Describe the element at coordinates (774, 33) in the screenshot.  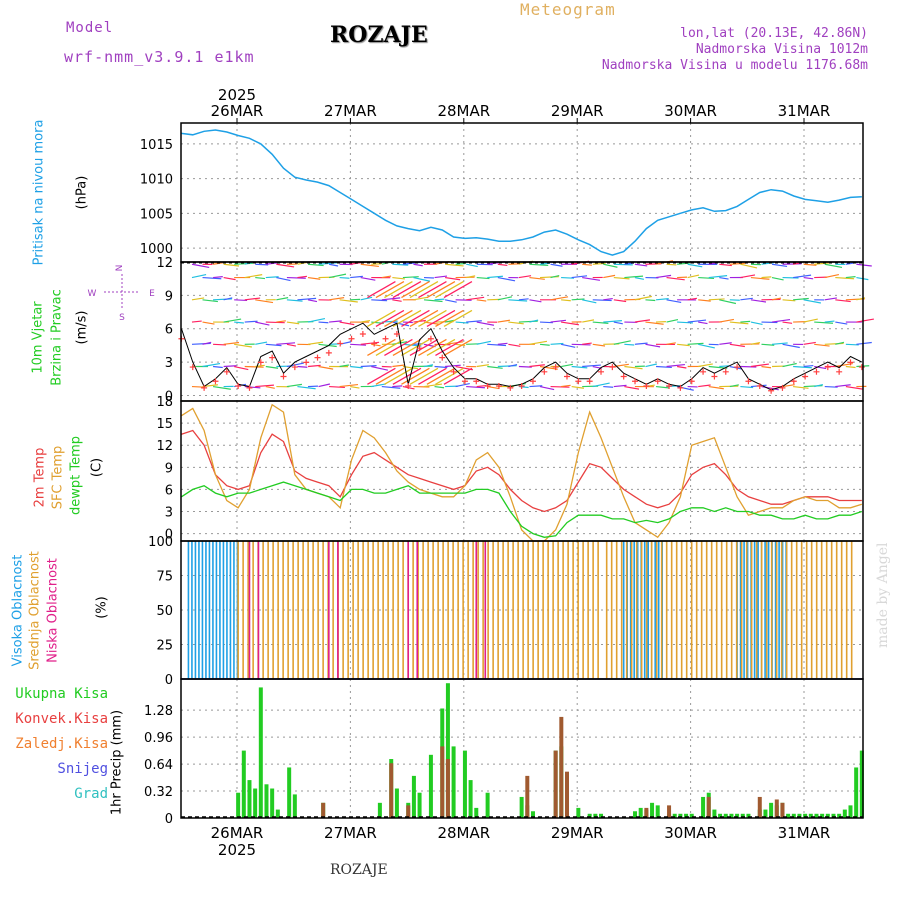
I see `lonlat-label: lon,lat (20.13E, 42.86N)` at that location.